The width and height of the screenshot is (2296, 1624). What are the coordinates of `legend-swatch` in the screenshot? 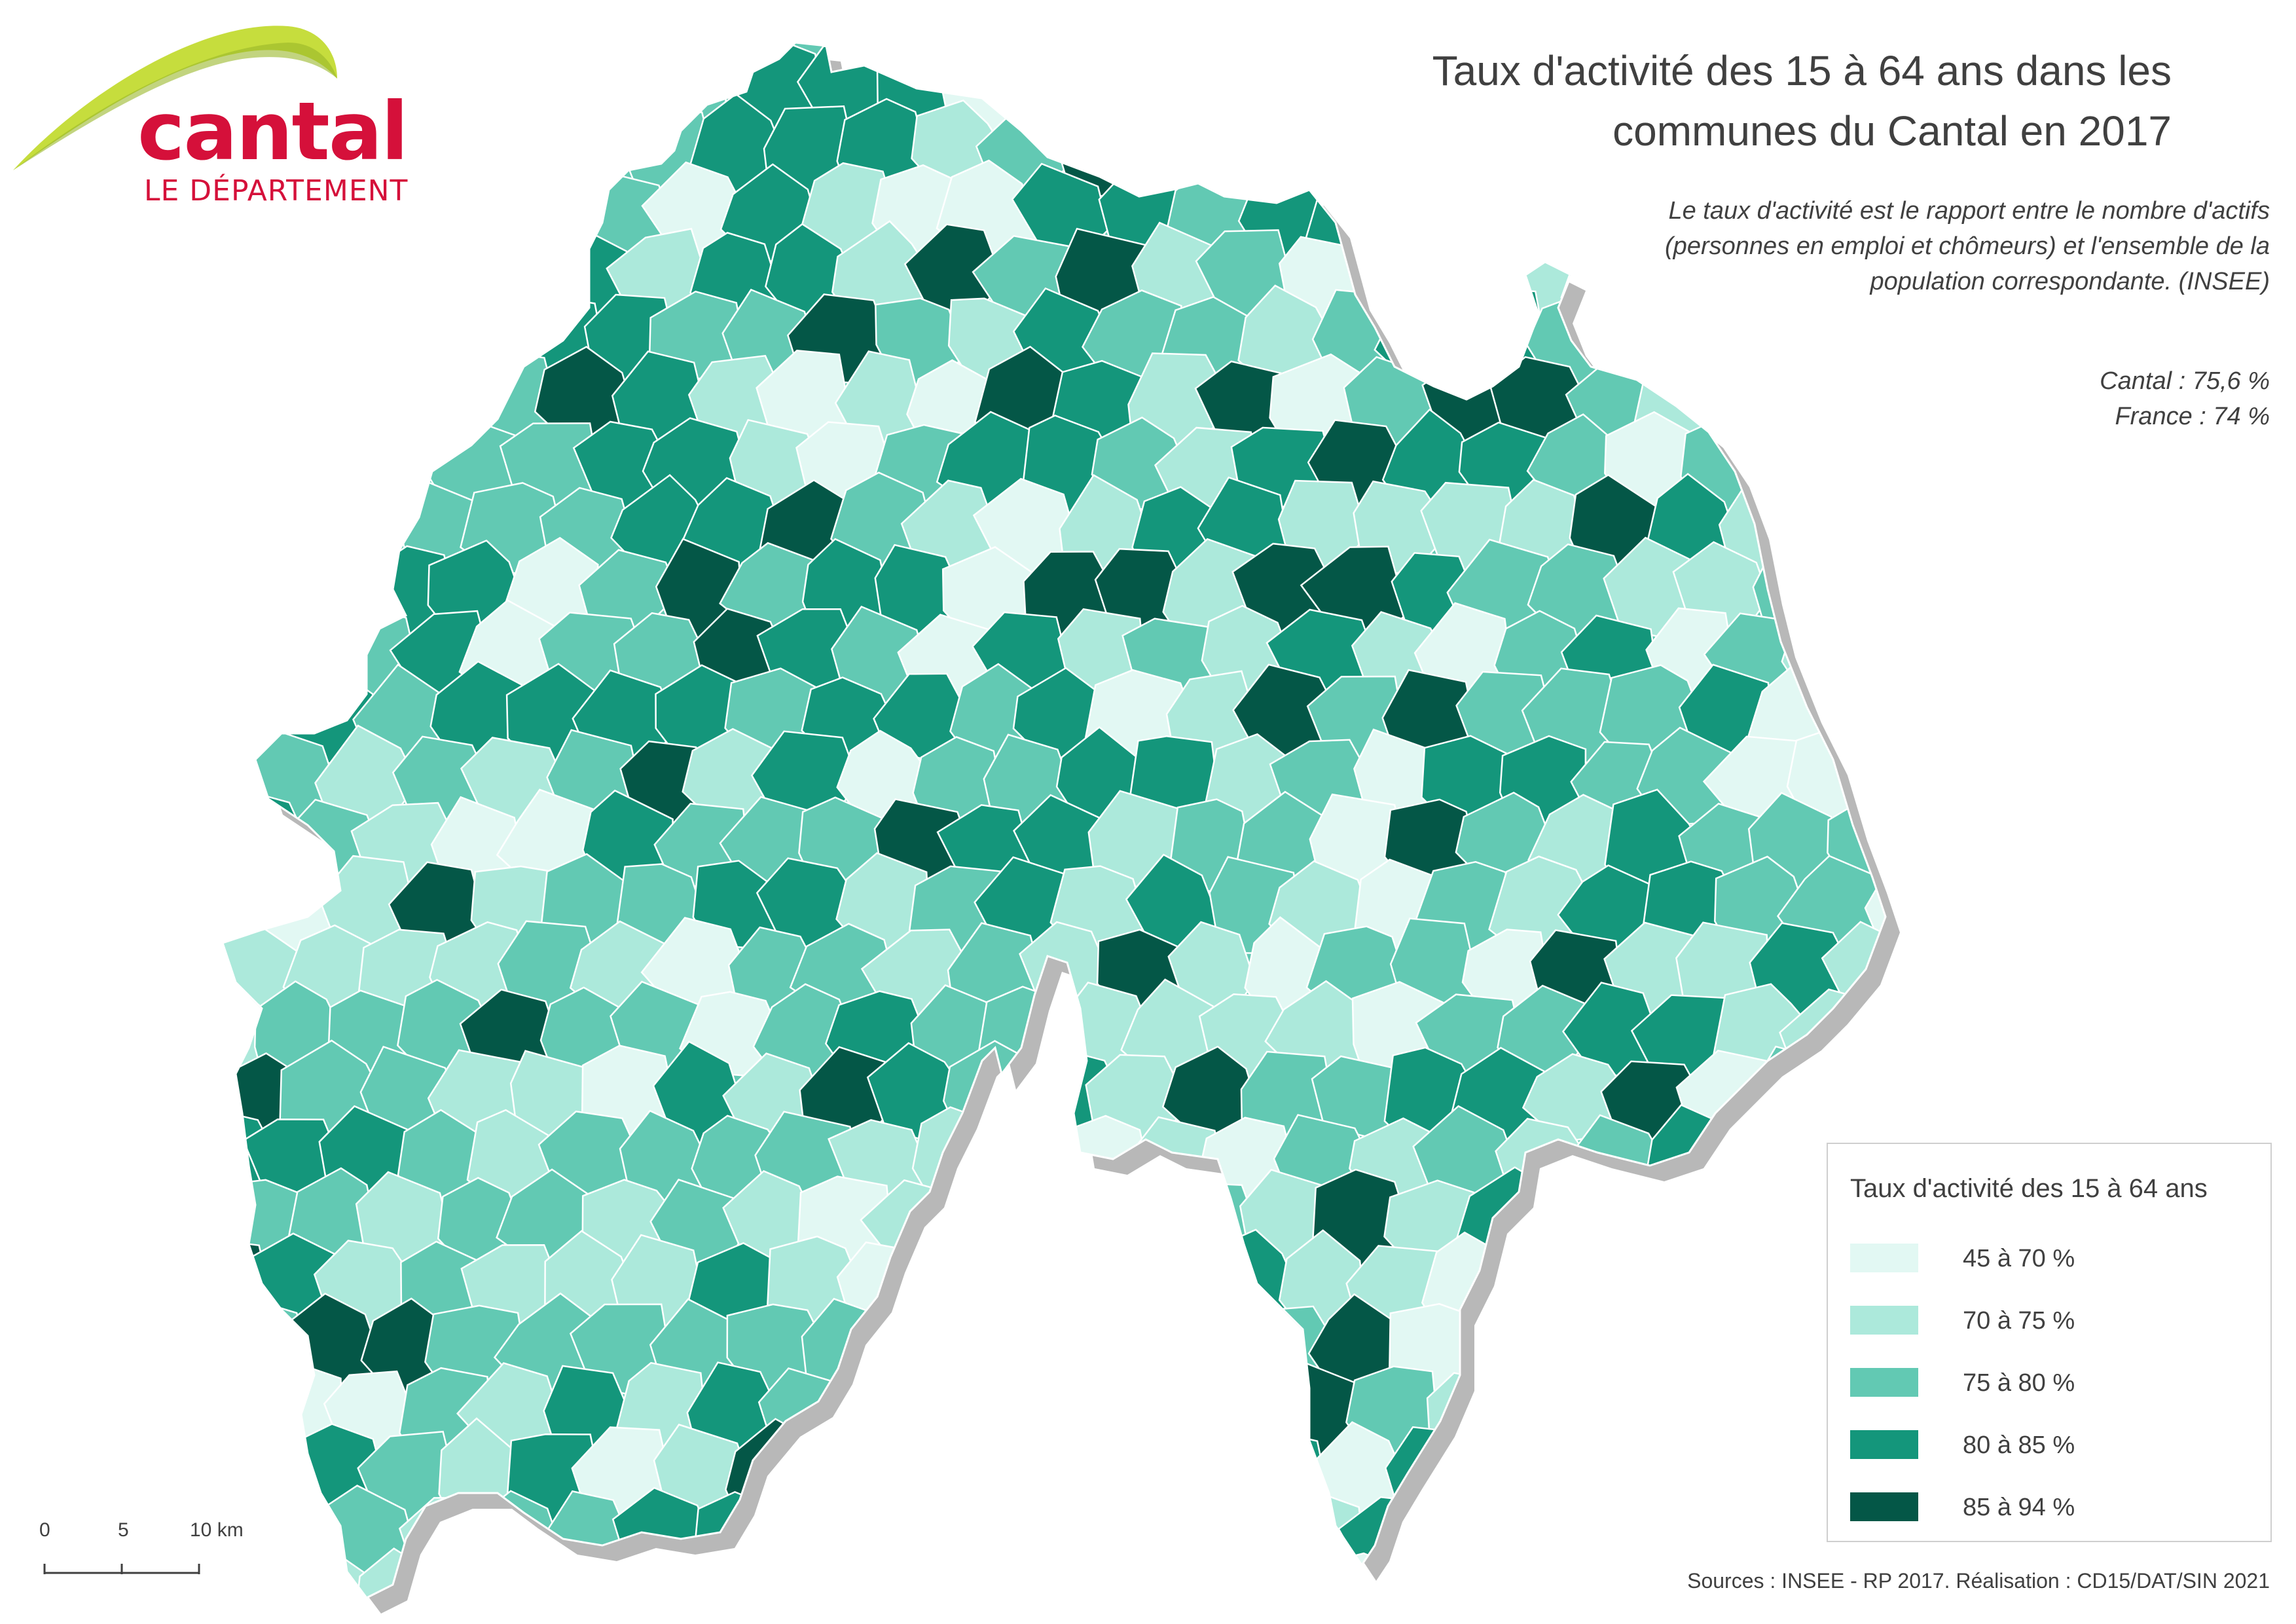 It's located at (1884, 1444).